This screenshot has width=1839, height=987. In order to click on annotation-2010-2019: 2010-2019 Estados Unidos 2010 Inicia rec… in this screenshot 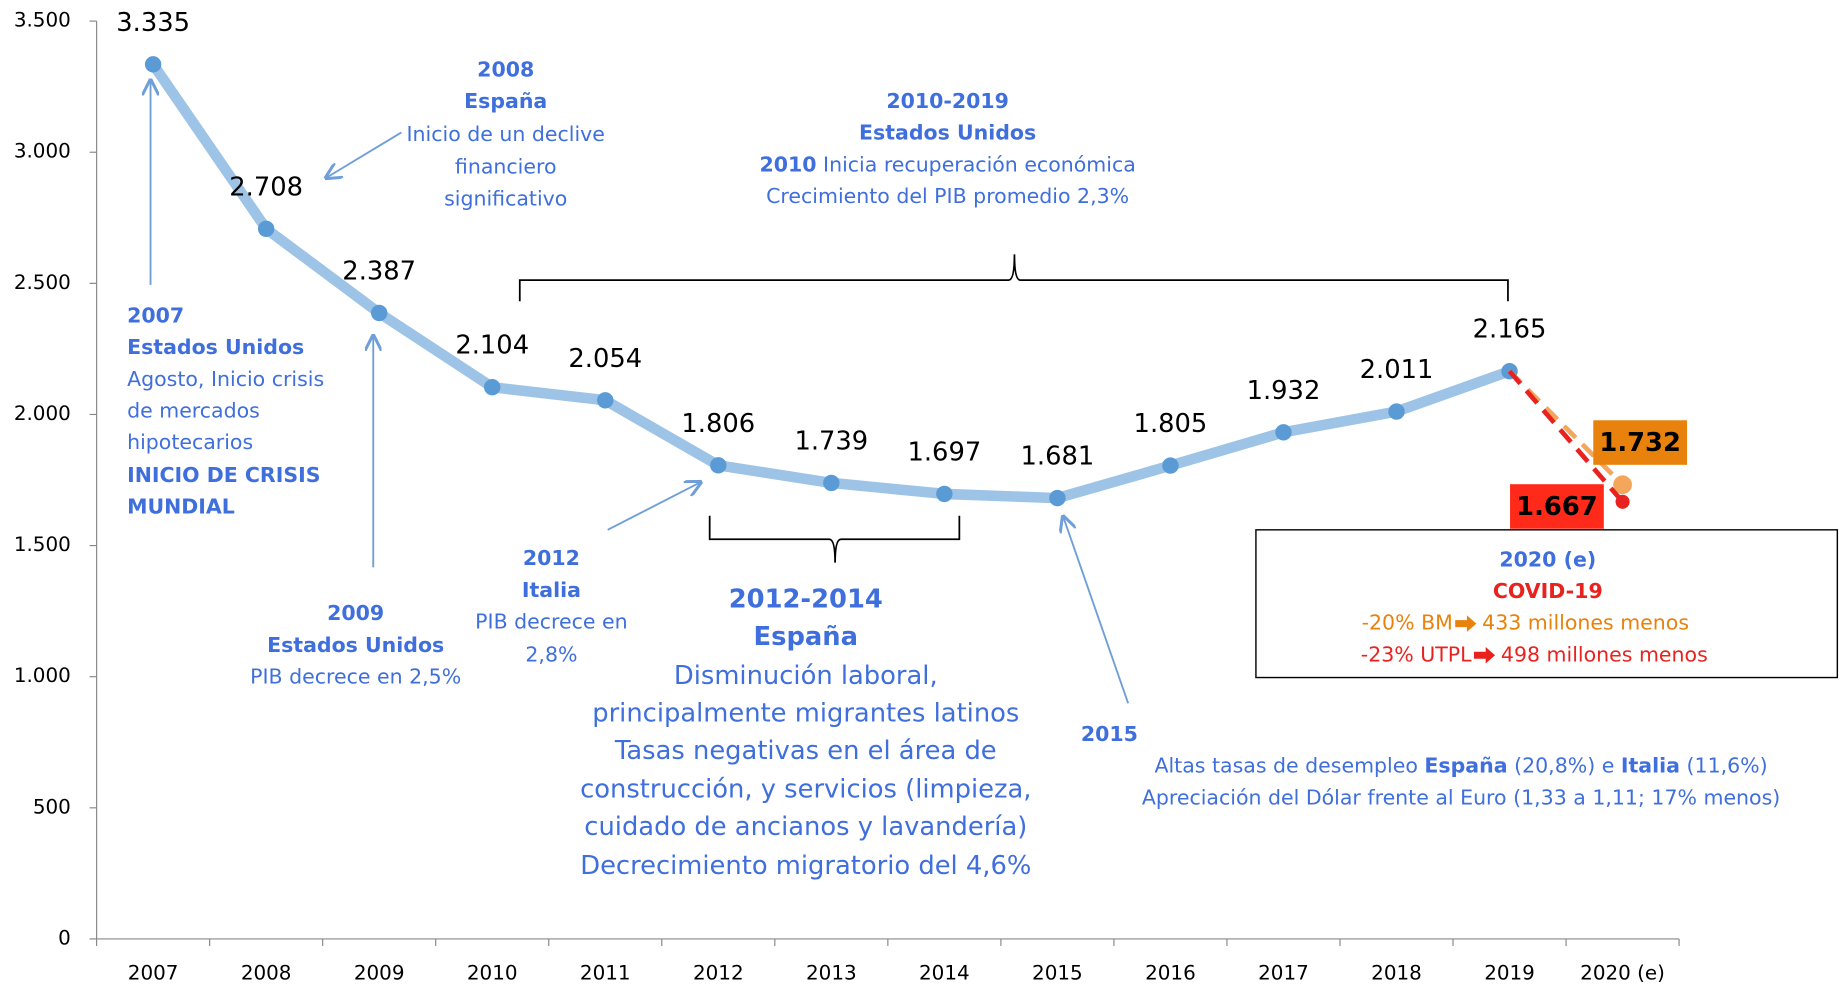, I will do `click(947, 148)`.